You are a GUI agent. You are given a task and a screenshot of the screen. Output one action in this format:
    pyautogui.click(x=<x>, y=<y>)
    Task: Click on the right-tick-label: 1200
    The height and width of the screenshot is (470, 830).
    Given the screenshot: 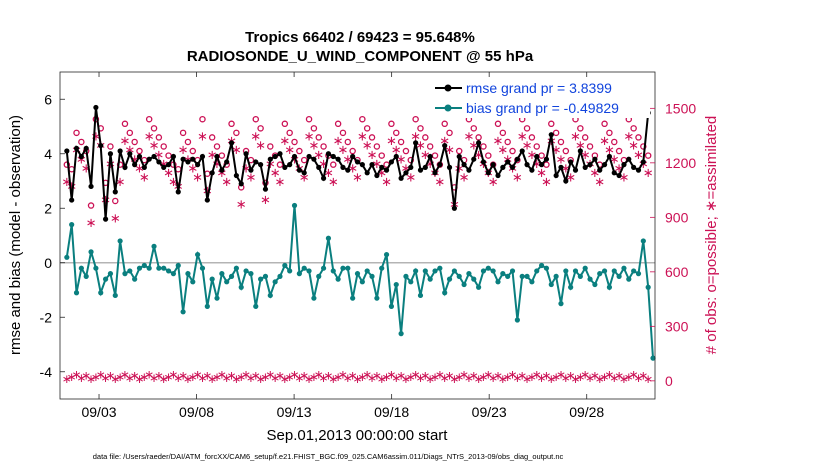 What is the action you would take?
    pyautogui.click(x=680, y=163)
    